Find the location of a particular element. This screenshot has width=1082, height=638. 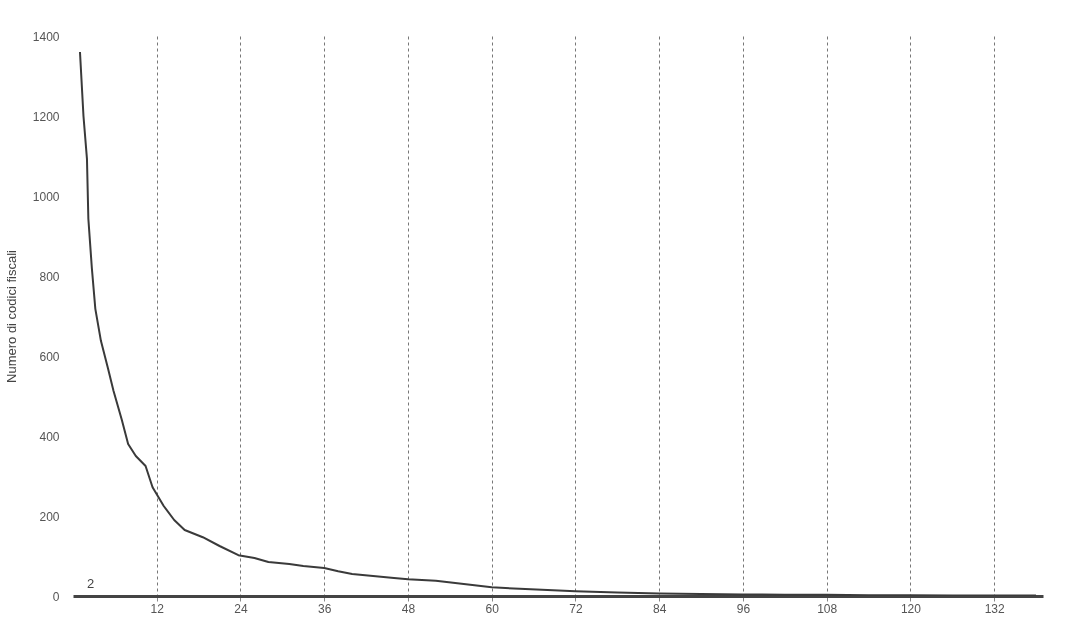

annotation: 2 is located at coordinates (91, 583).